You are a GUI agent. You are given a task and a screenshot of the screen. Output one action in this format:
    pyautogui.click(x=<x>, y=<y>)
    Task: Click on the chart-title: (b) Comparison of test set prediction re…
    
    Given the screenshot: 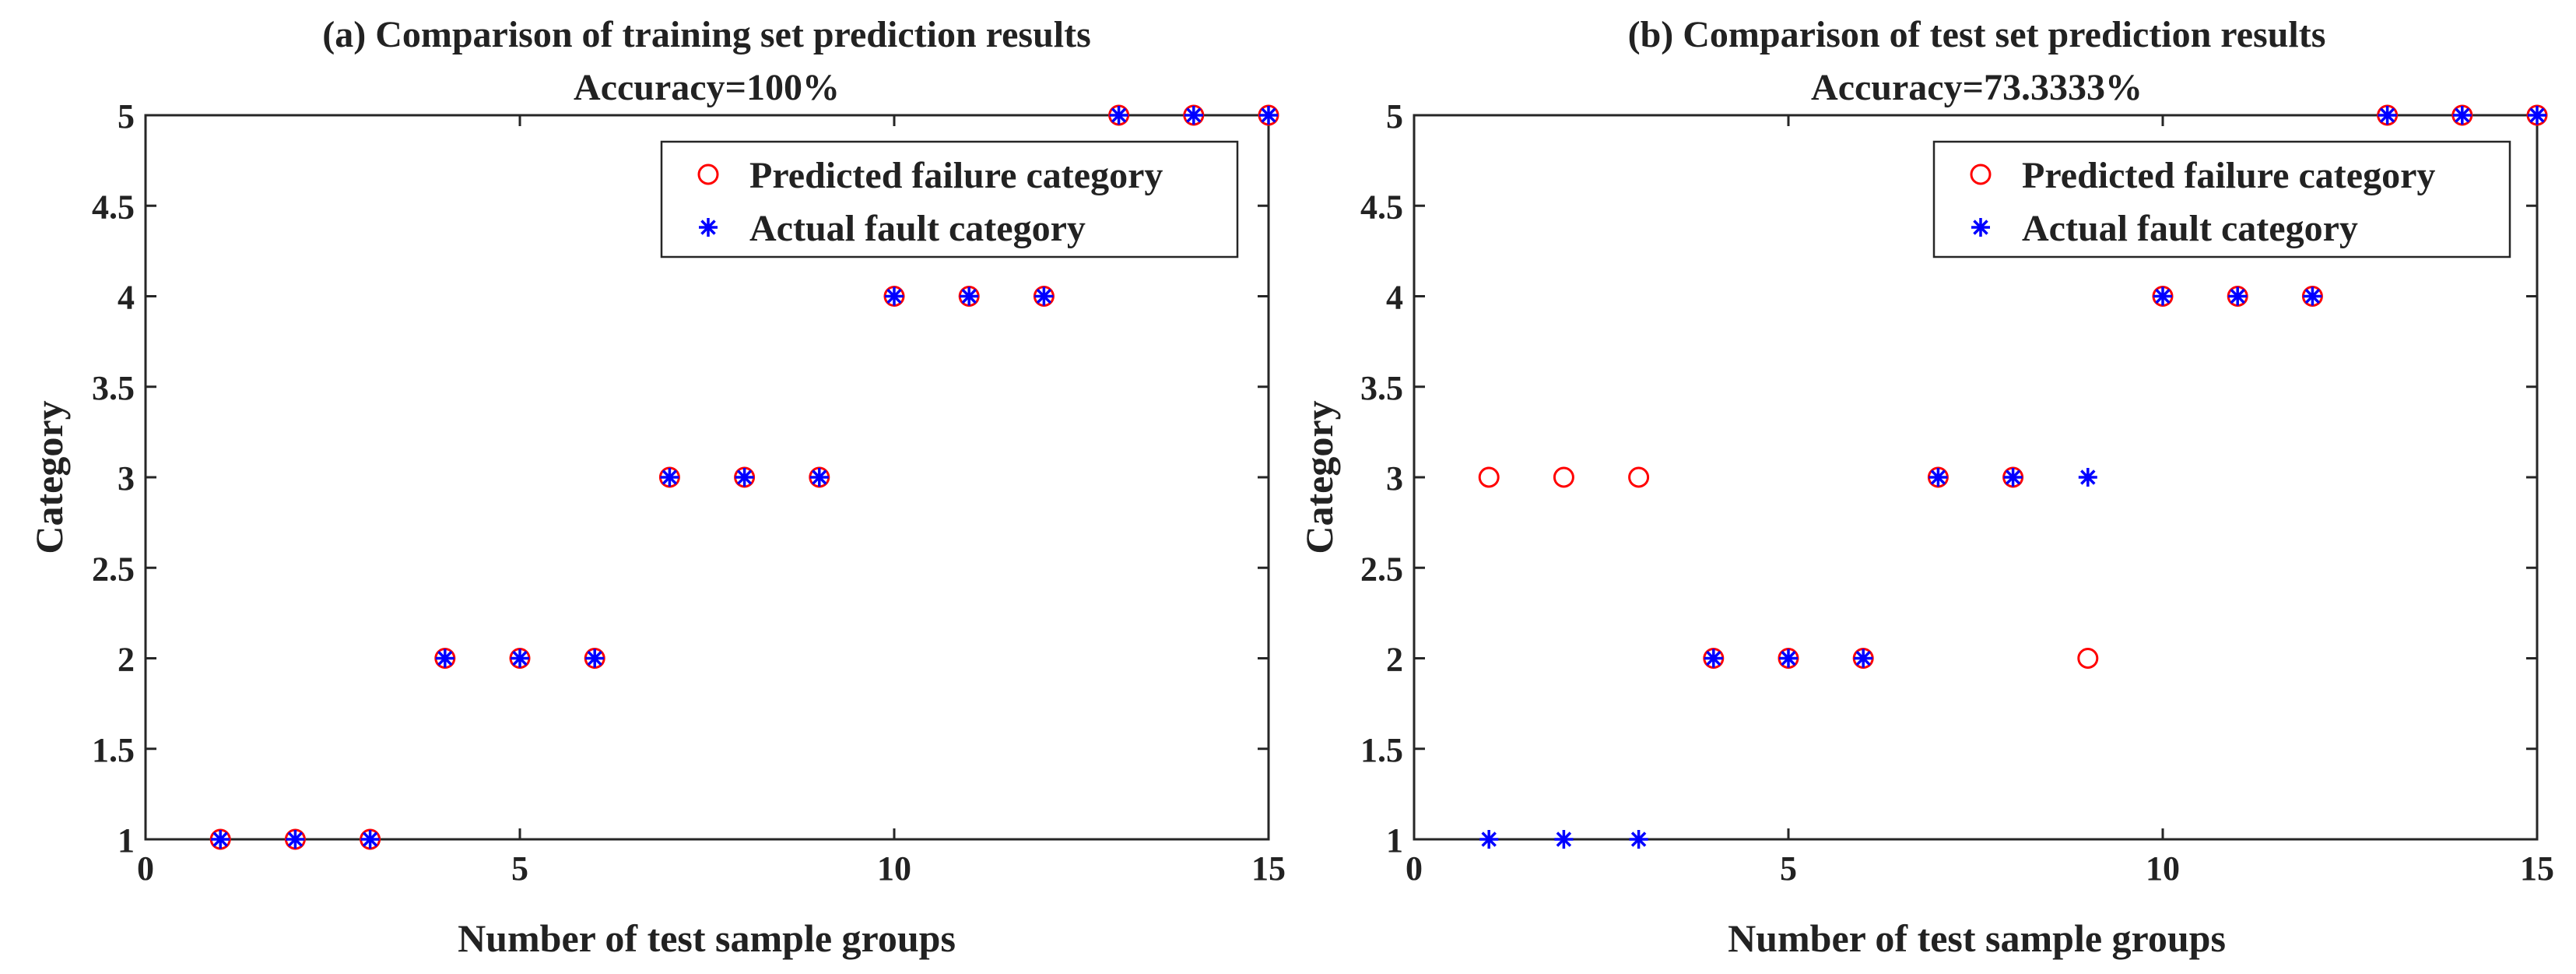 What is the action you would take?
    pyautogui.click(x=1977, y=34)
    